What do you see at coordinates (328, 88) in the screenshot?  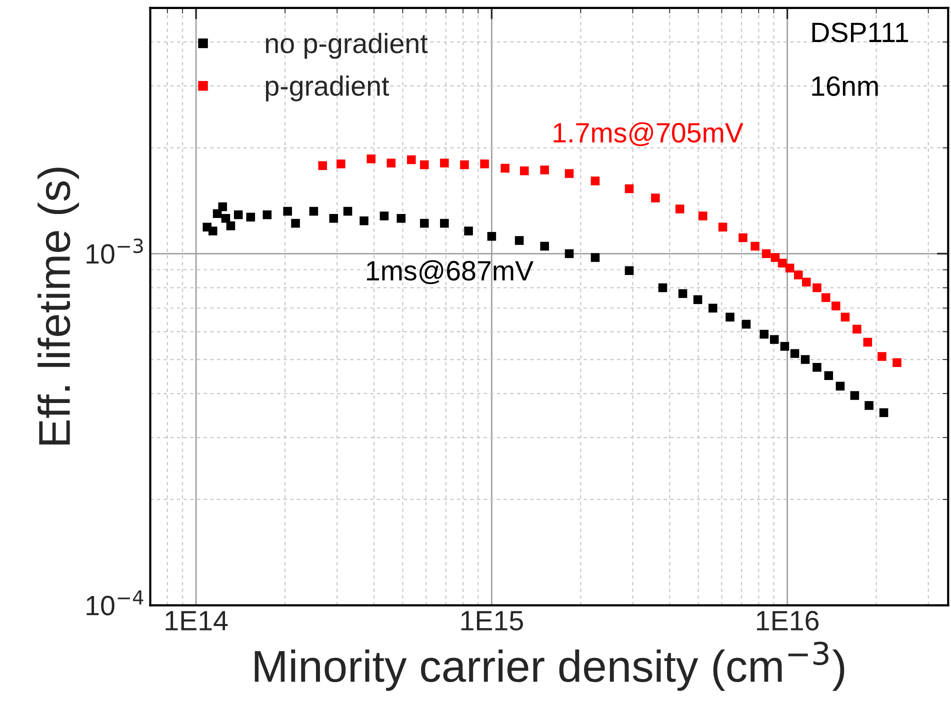 I see `legend-label: p-gradient` at bounding box center [328, 88].